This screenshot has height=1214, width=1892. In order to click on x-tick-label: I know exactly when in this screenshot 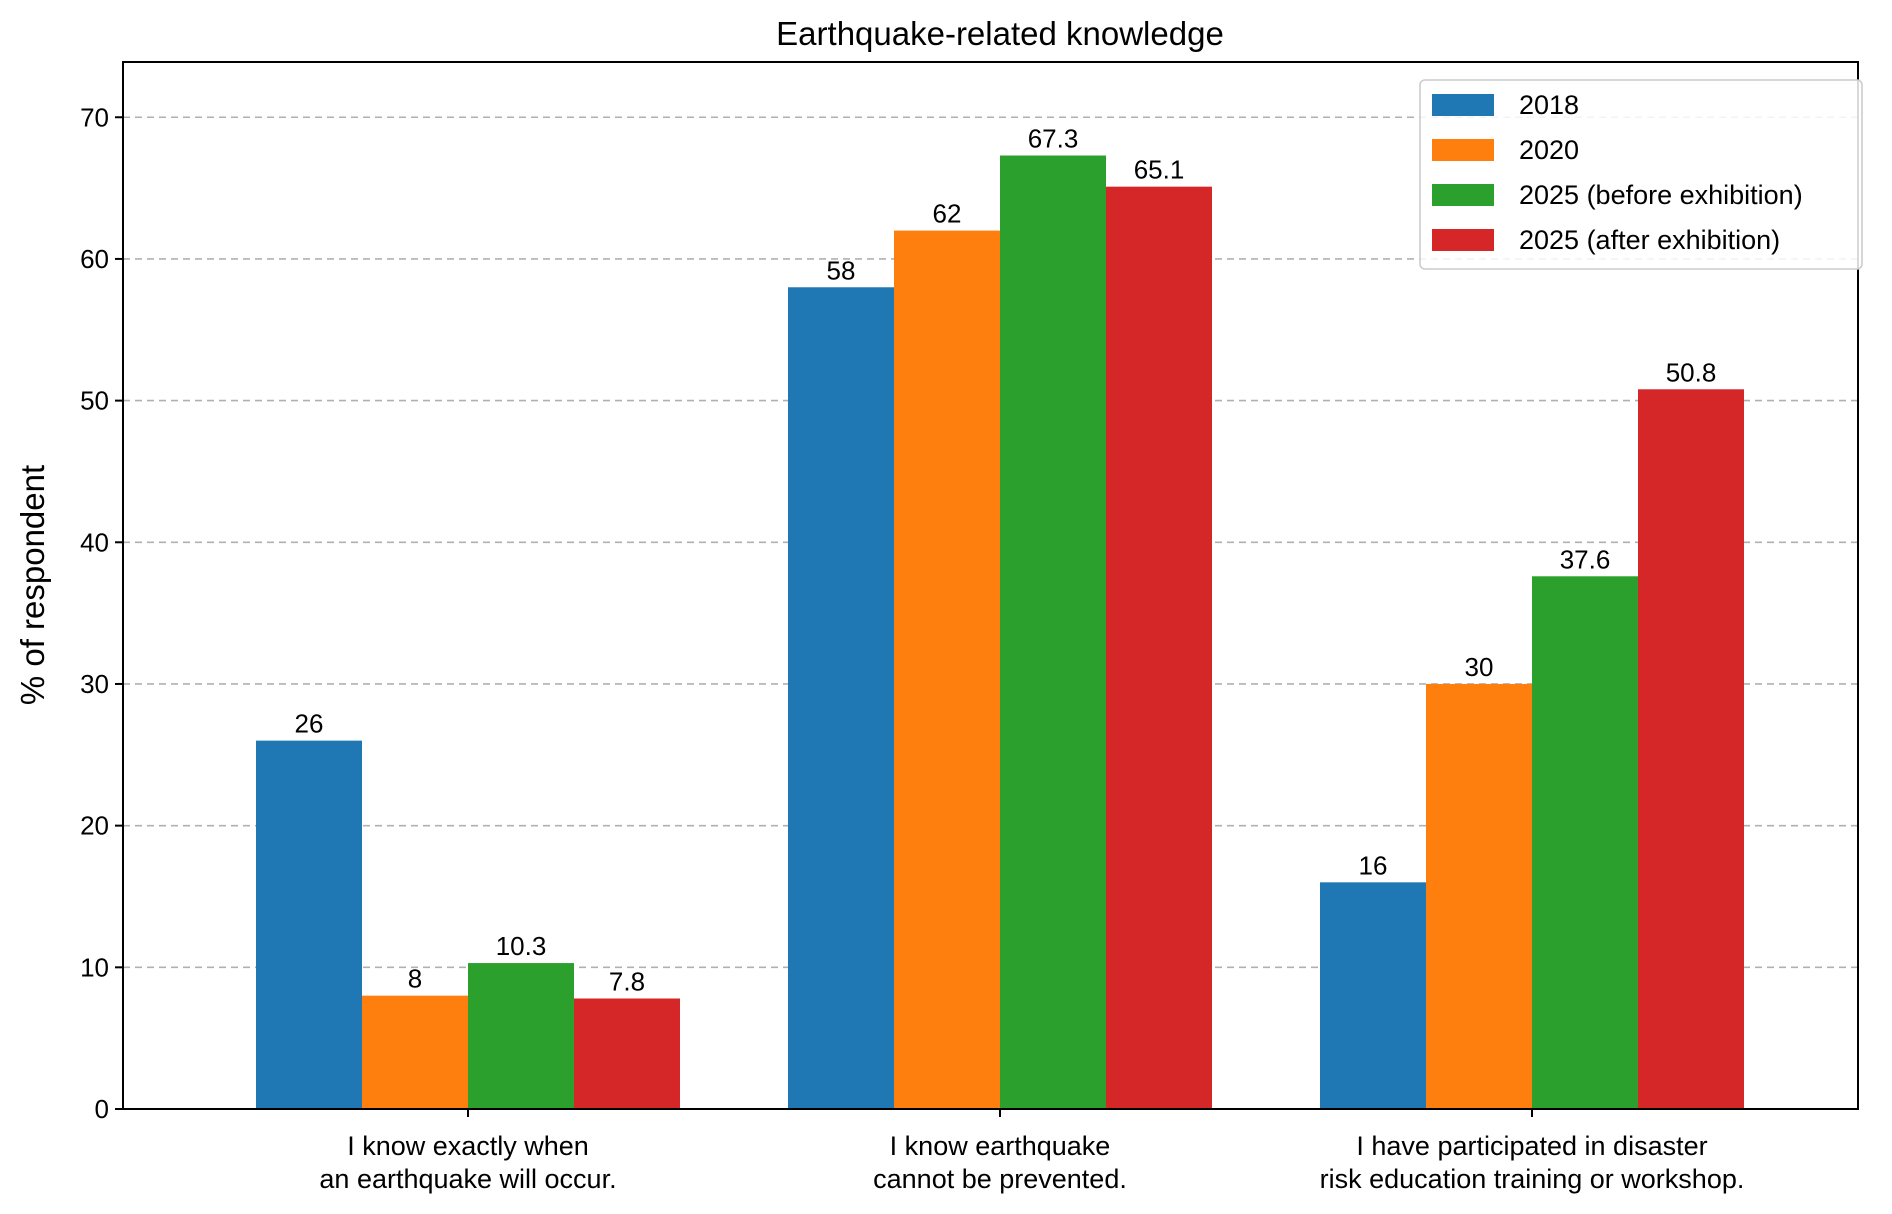, I will do `click(468, 1146)`.